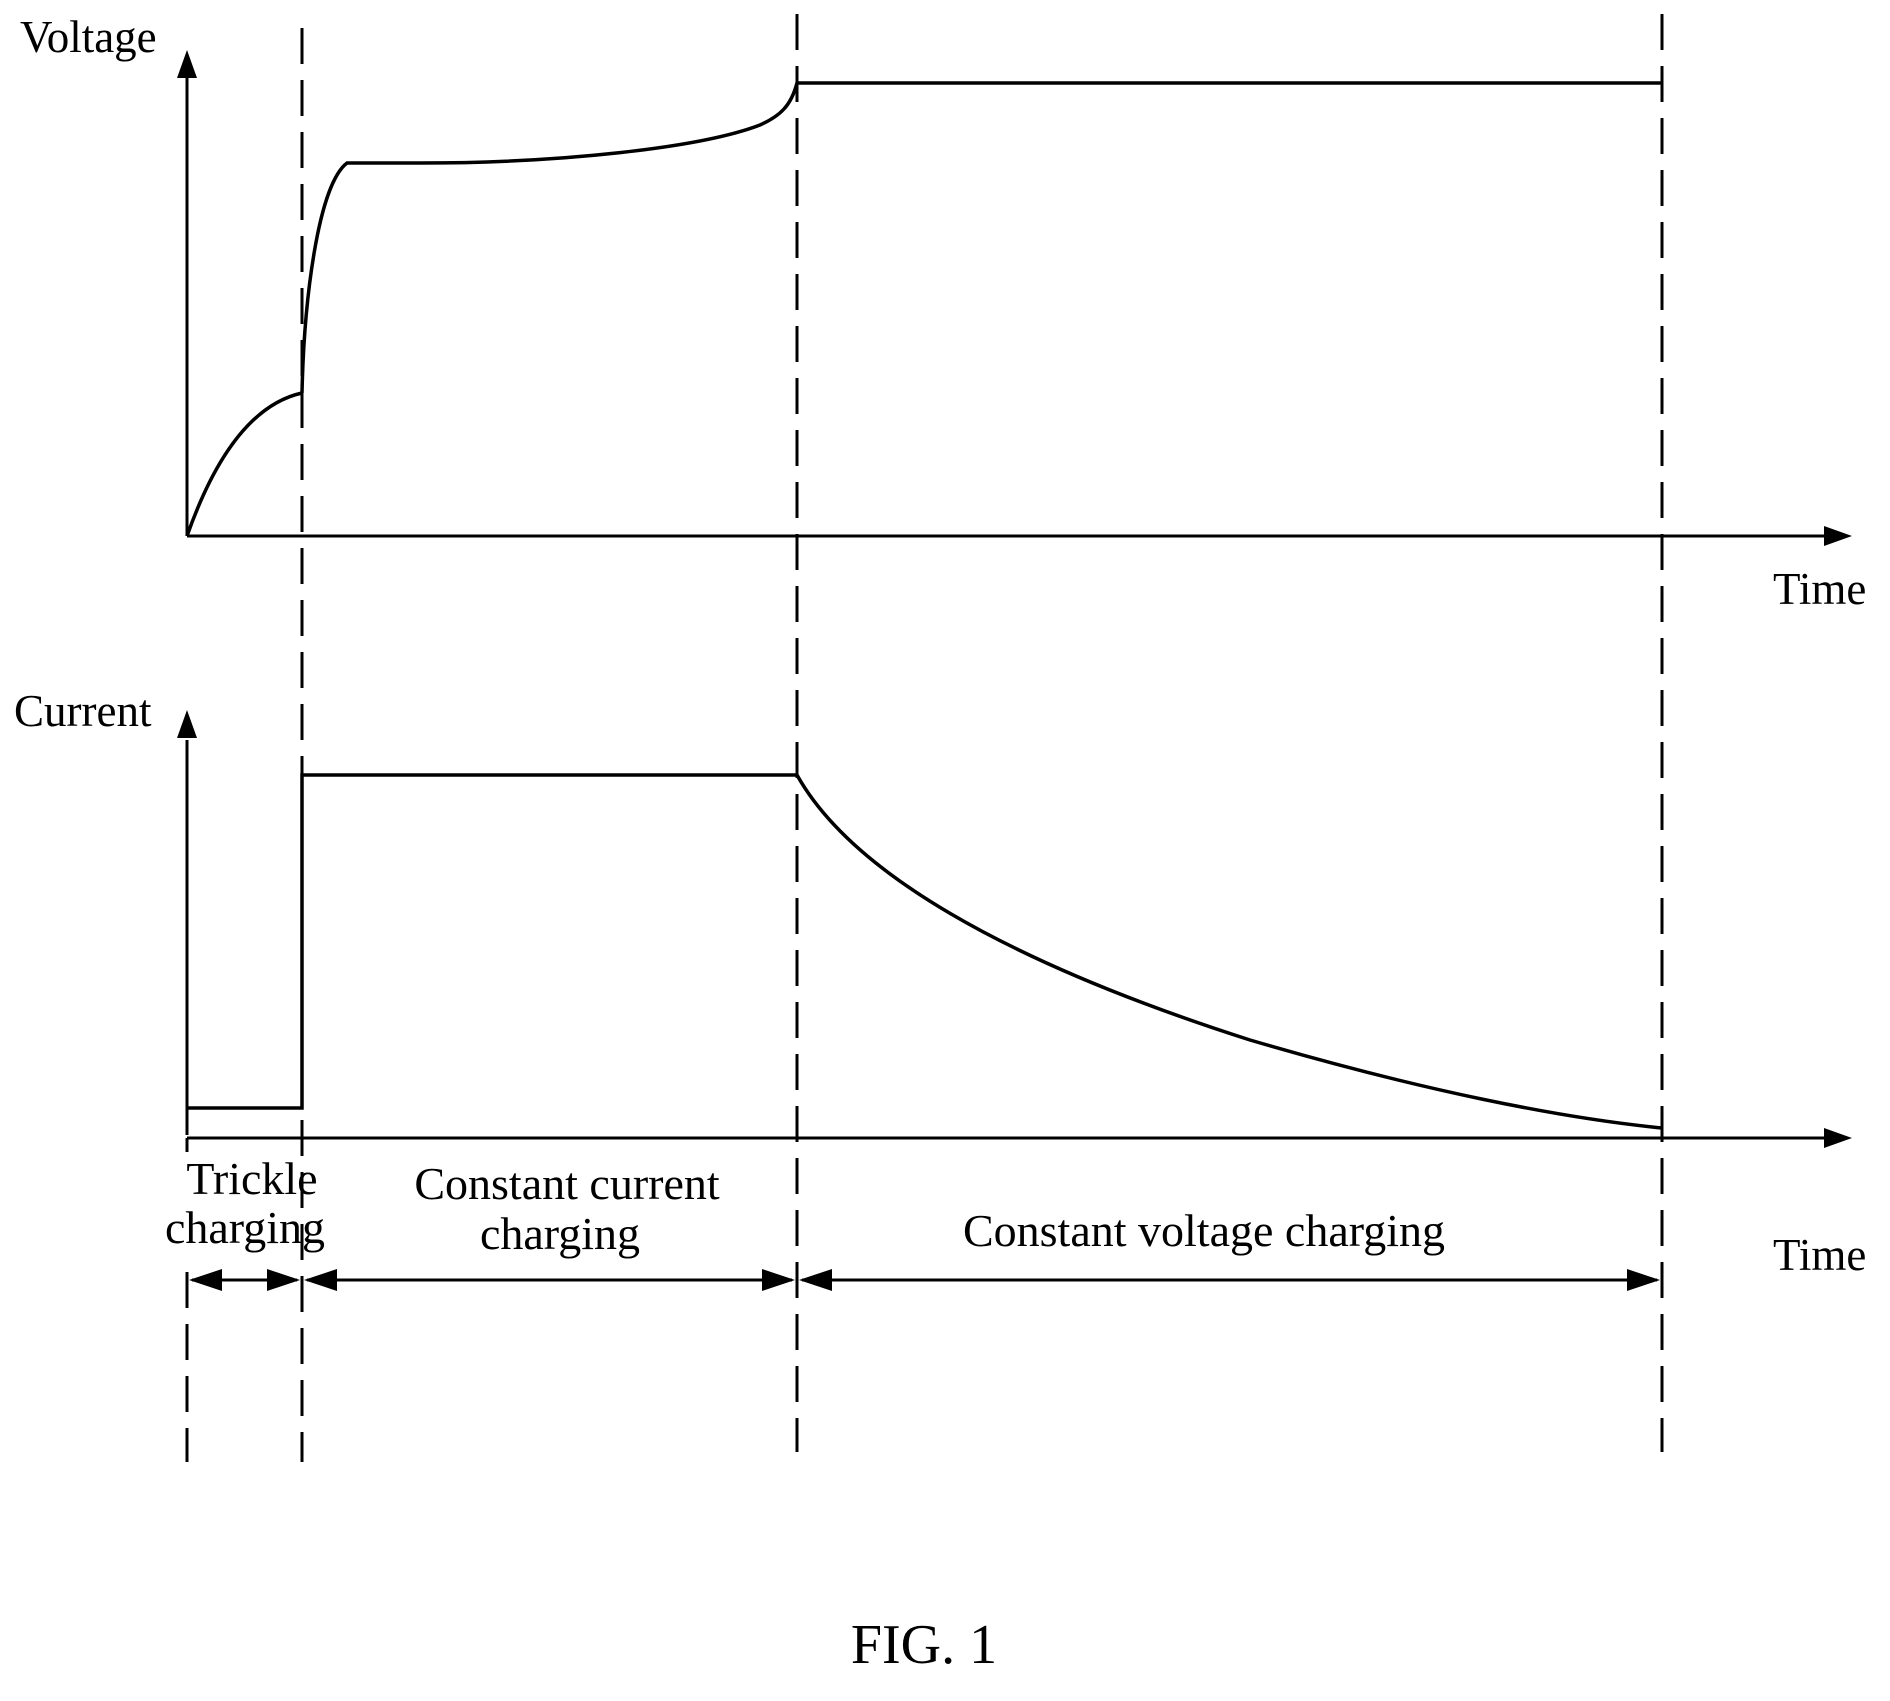 The height and width of the screenshot is (1701, 1890). Describe the element at coordinates (1838, 536) in the screenshot. I see `voltage-x-arrowhead` at that location.